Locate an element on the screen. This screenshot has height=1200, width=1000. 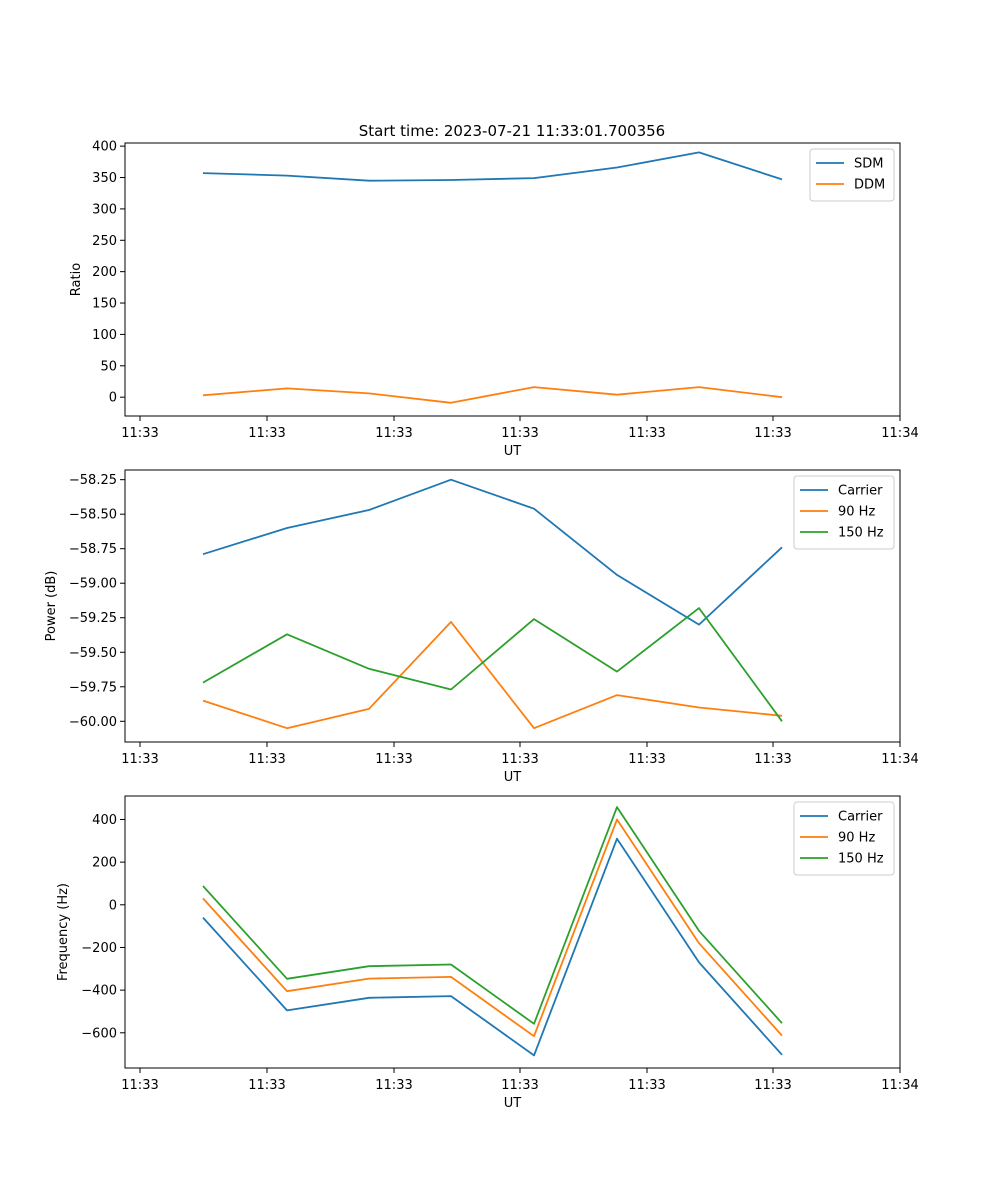
y-tick-label: 300 is located at coordinates (104, 209).